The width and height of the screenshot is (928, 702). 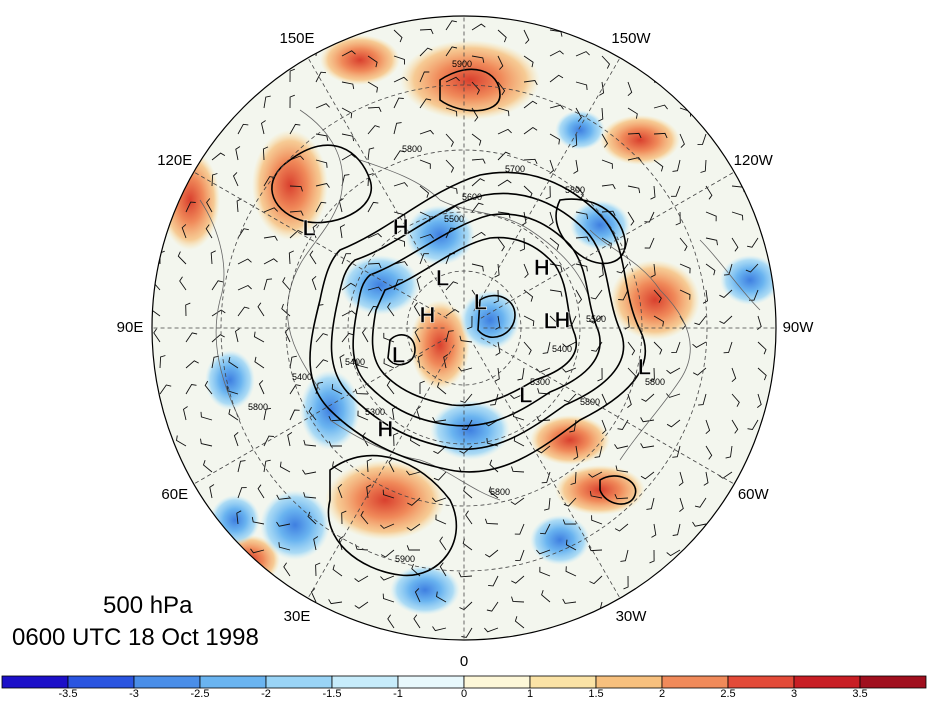 What do you see at coordinates (68, 694) in the screenshot?
I see `colorbar-label: -3.5` at bounding box center [68, 694].